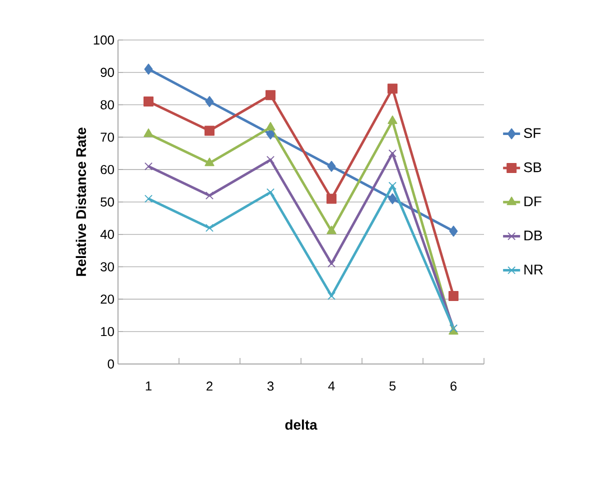 Image resolution: width=592 pixels, height=502 pixels. Describe the element at coordinates (209, 386) in the screenshot. I see `x-tick-label: 2` at that location.